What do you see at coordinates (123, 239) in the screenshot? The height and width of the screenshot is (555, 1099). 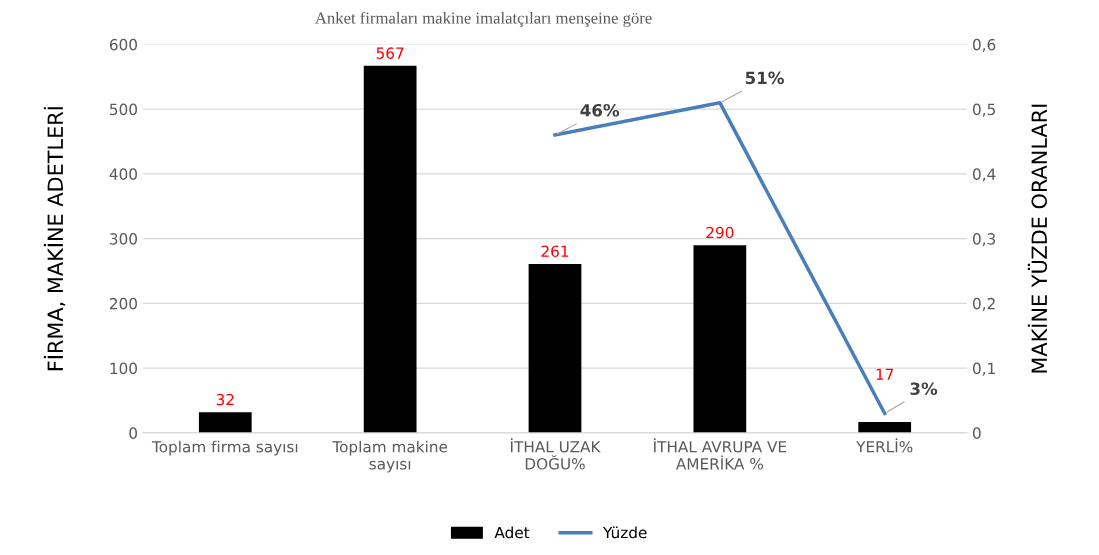 I see `y-tick-label: 300` at bounding box center [123, 239].